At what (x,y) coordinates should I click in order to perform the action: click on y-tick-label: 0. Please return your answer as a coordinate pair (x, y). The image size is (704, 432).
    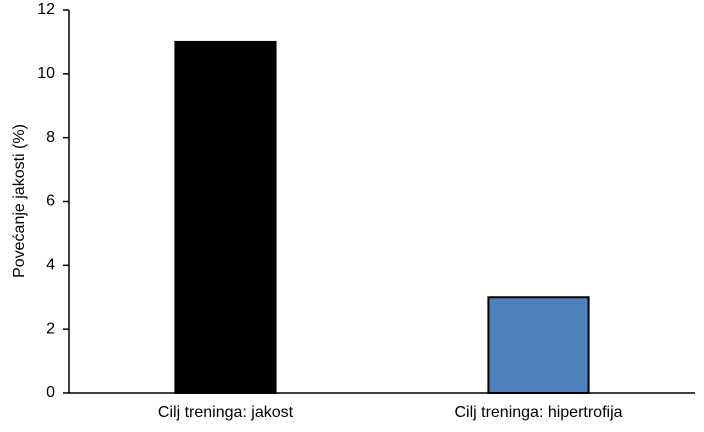
    Looking at the image, I should click on (50, 392).